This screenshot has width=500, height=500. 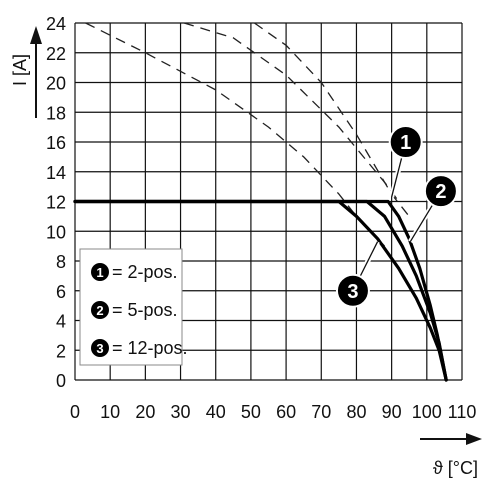 What do you see at coordinates (56, 203) in the screenshot?
I see `y-tick-label: 12` at bounding box center [56, 203].